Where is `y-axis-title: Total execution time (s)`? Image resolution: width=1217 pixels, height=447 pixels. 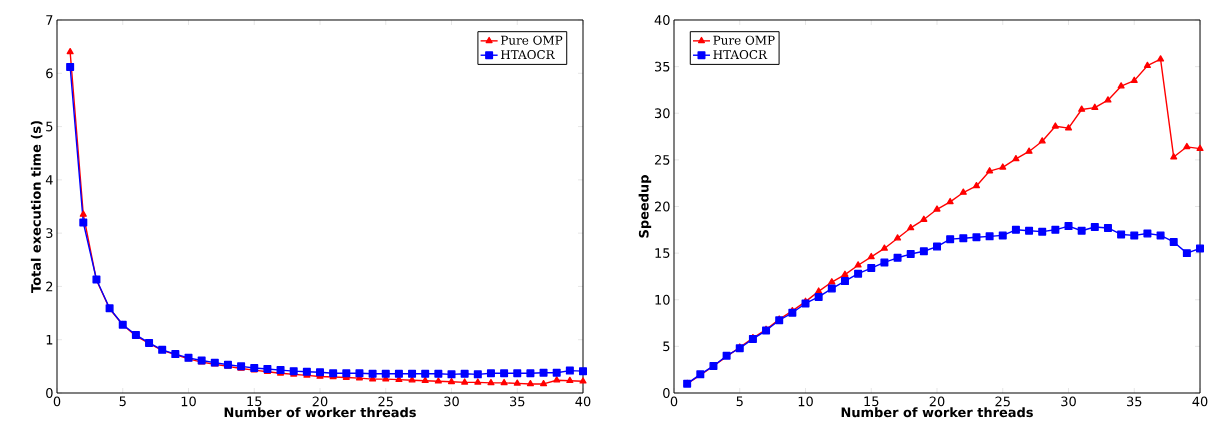
y-axis-title: Total execution time (s) is located at coordinates (36, 207).